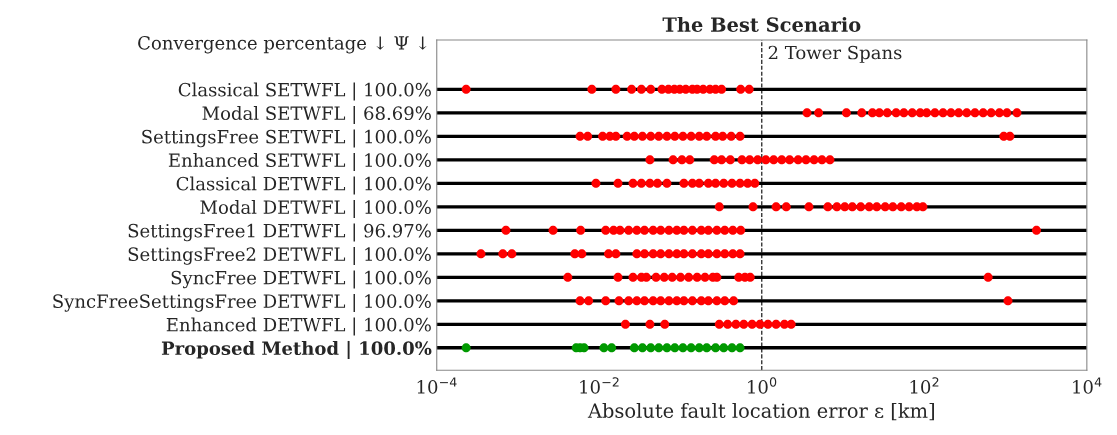 This screenshot has height=435, width=1117. Describe the element at coordinates (315, 209) in the screenshot. I see `y-tick-label: Modal DETWFL | 100.0%` at that location.